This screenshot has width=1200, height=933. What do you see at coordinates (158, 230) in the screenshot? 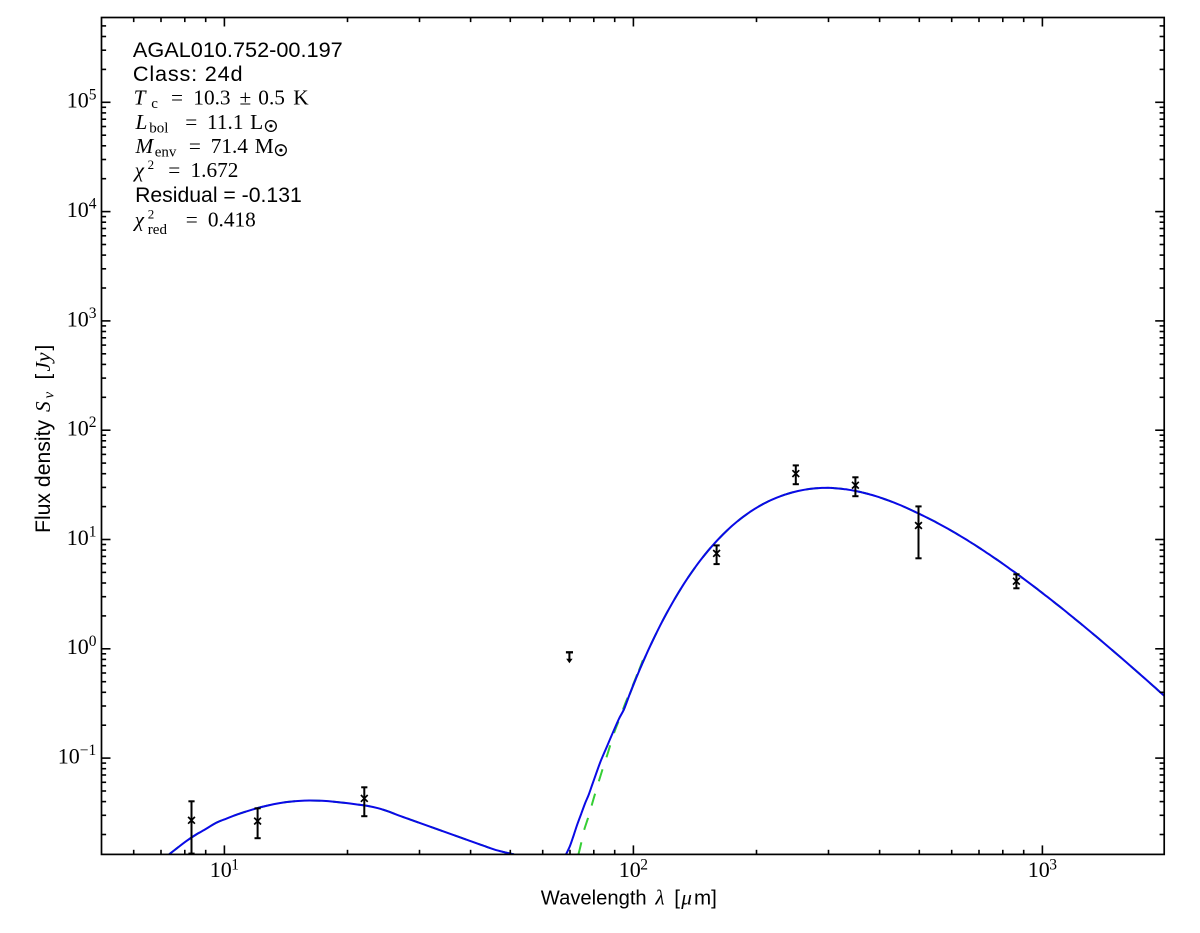
I see `svg-text: red` at bounding box center [158, 230].